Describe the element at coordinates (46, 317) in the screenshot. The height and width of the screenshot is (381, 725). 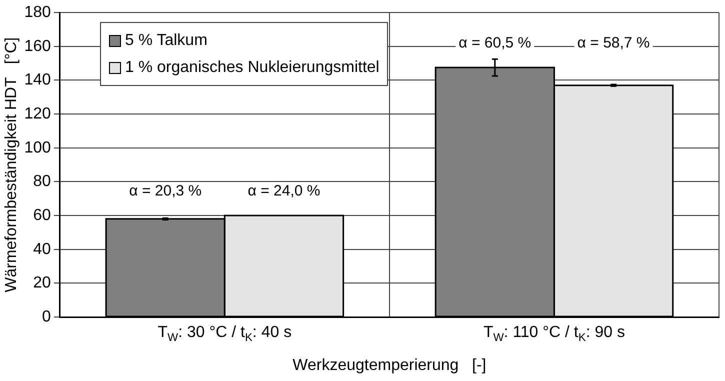
I see `y-tick-label: 0` at that location.